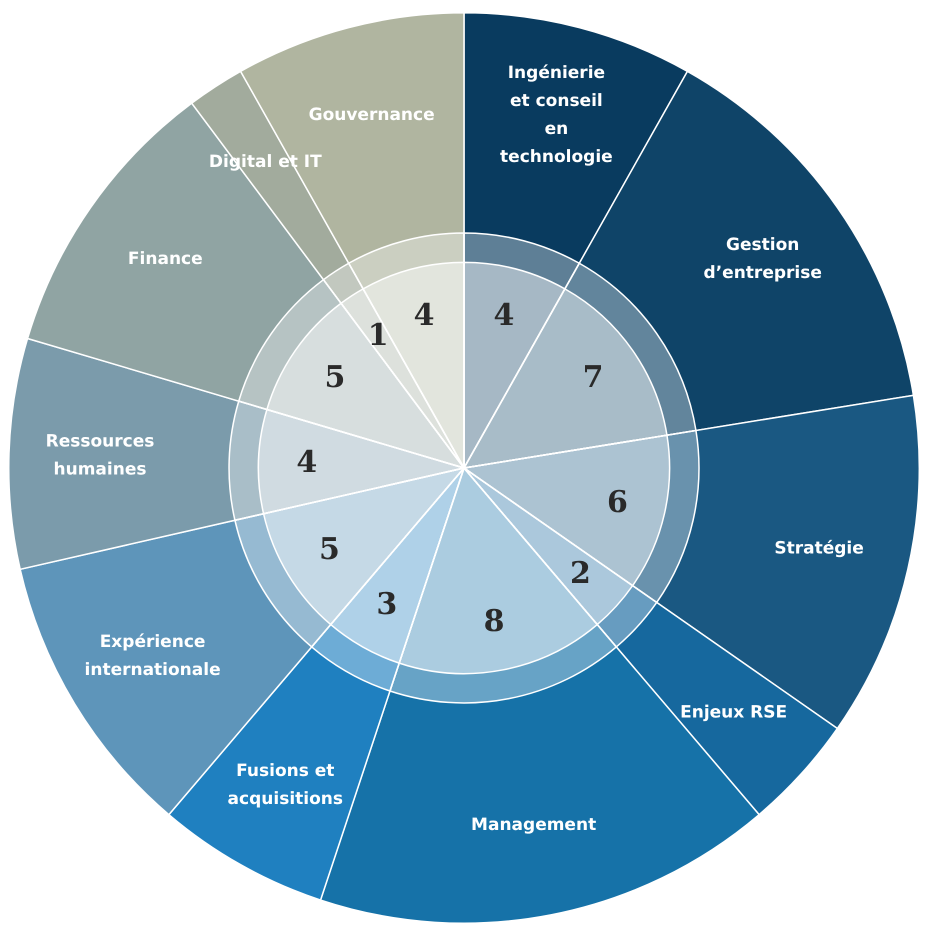  What do you see at coordinates (617, 502) in the screenshot?
I see `data-label: 6` at bounding box center [617, 502].